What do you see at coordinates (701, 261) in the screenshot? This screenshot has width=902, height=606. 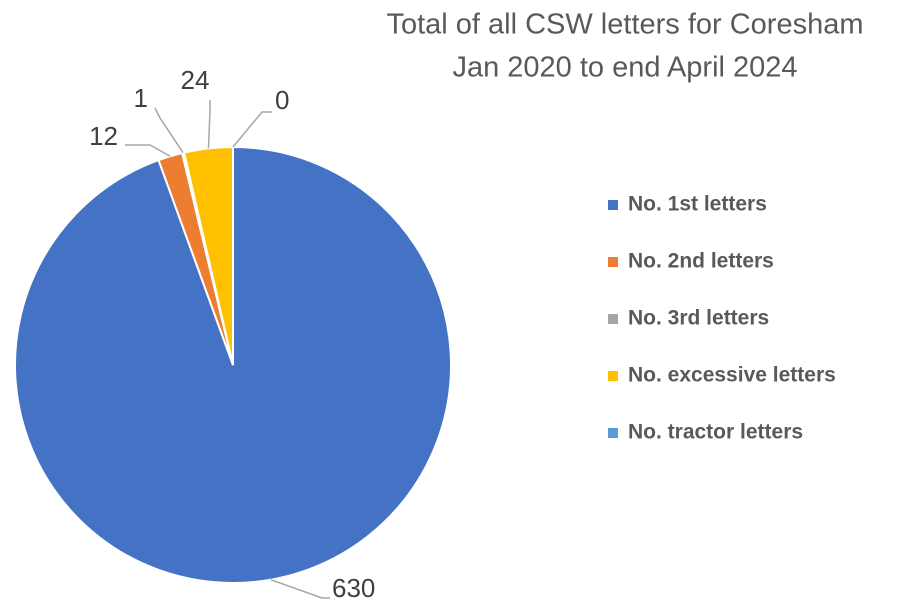 I see `legend-label: No. 2nd letters` at bounding box center [701, 261].